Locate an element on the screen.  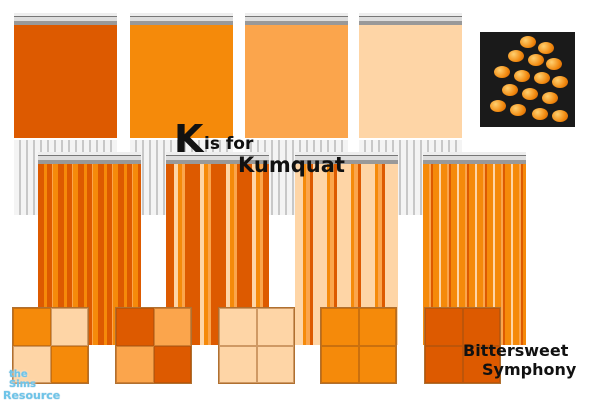
swatch-dark is located at coordinates (65, 76).